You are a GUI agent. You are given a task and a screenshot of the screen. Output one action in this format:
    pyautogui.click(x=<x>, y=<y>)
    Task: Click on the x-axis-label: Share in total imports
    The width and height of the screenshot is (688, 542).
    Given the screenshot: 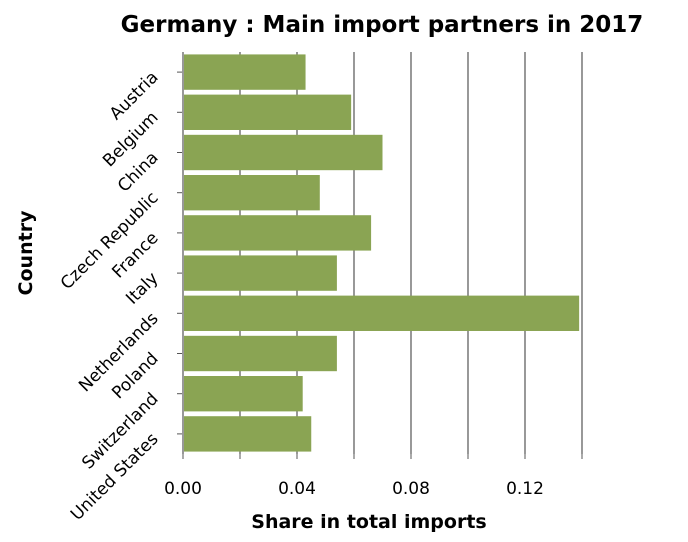 What is the action you would take?
    pyautogui.click(x=368, y=522)
    